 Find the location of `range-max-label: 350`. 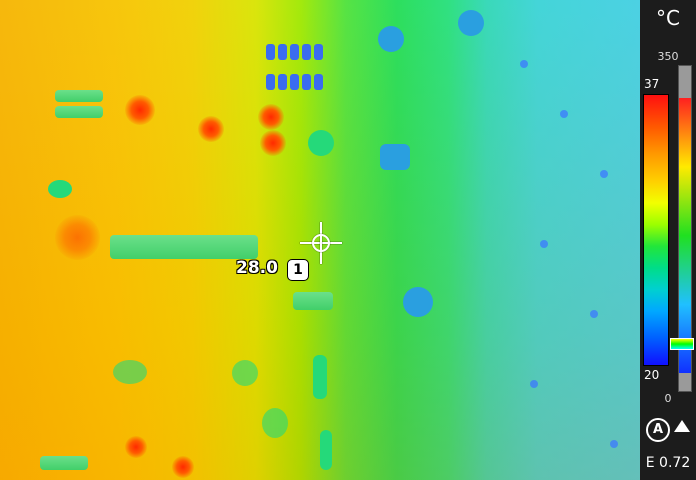

range-max-label: 350 is located at coordinates (668, 56).